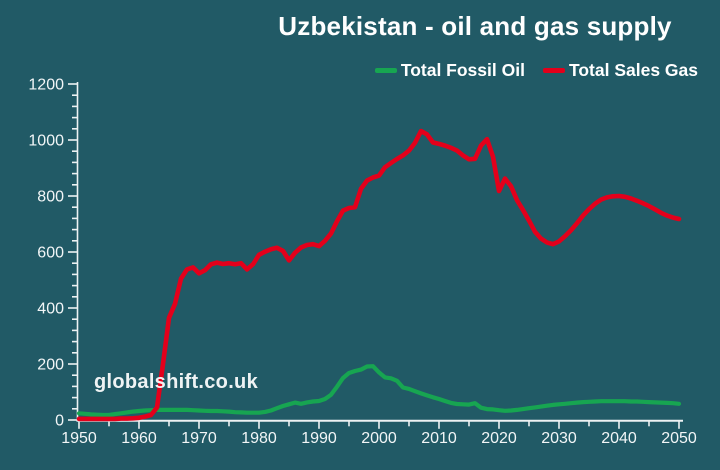 This screenshot has height=470, width=720. What do you see at coordinates (679, 438) in the screenshot?
I see `x-axis-tick-label: 2050` at bounding box center [679, 438].